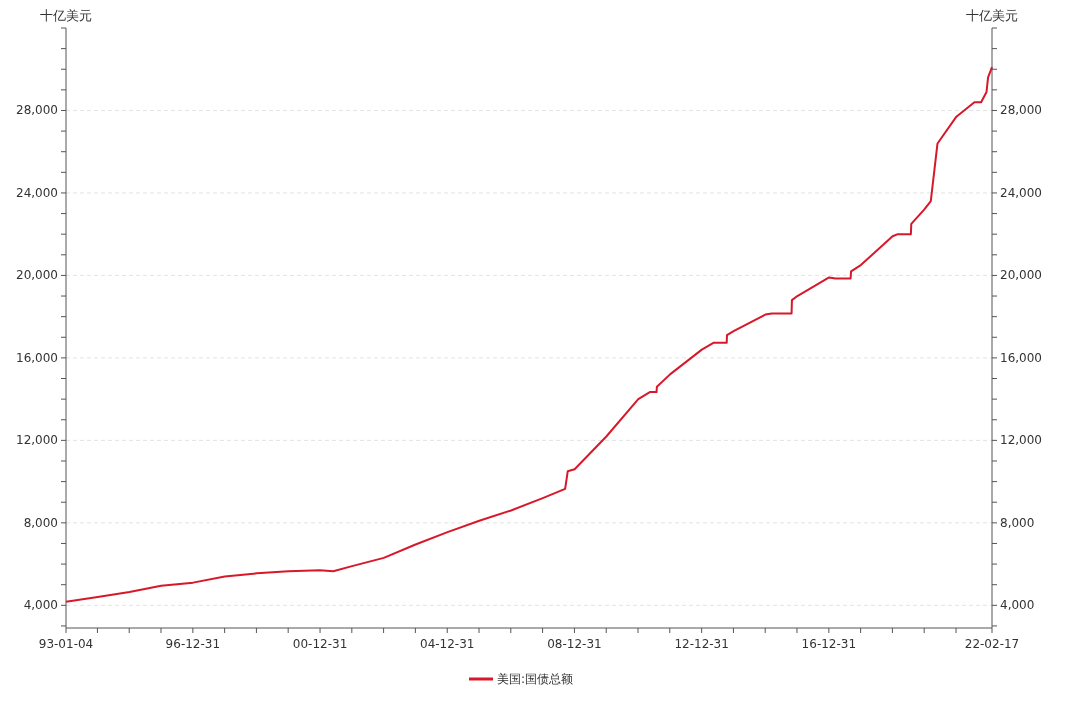 The image size is (1067, 712). Describe the element at coordinates (37, 357) in the screenshot. I see `y-tick-label: 16,000` at that location.